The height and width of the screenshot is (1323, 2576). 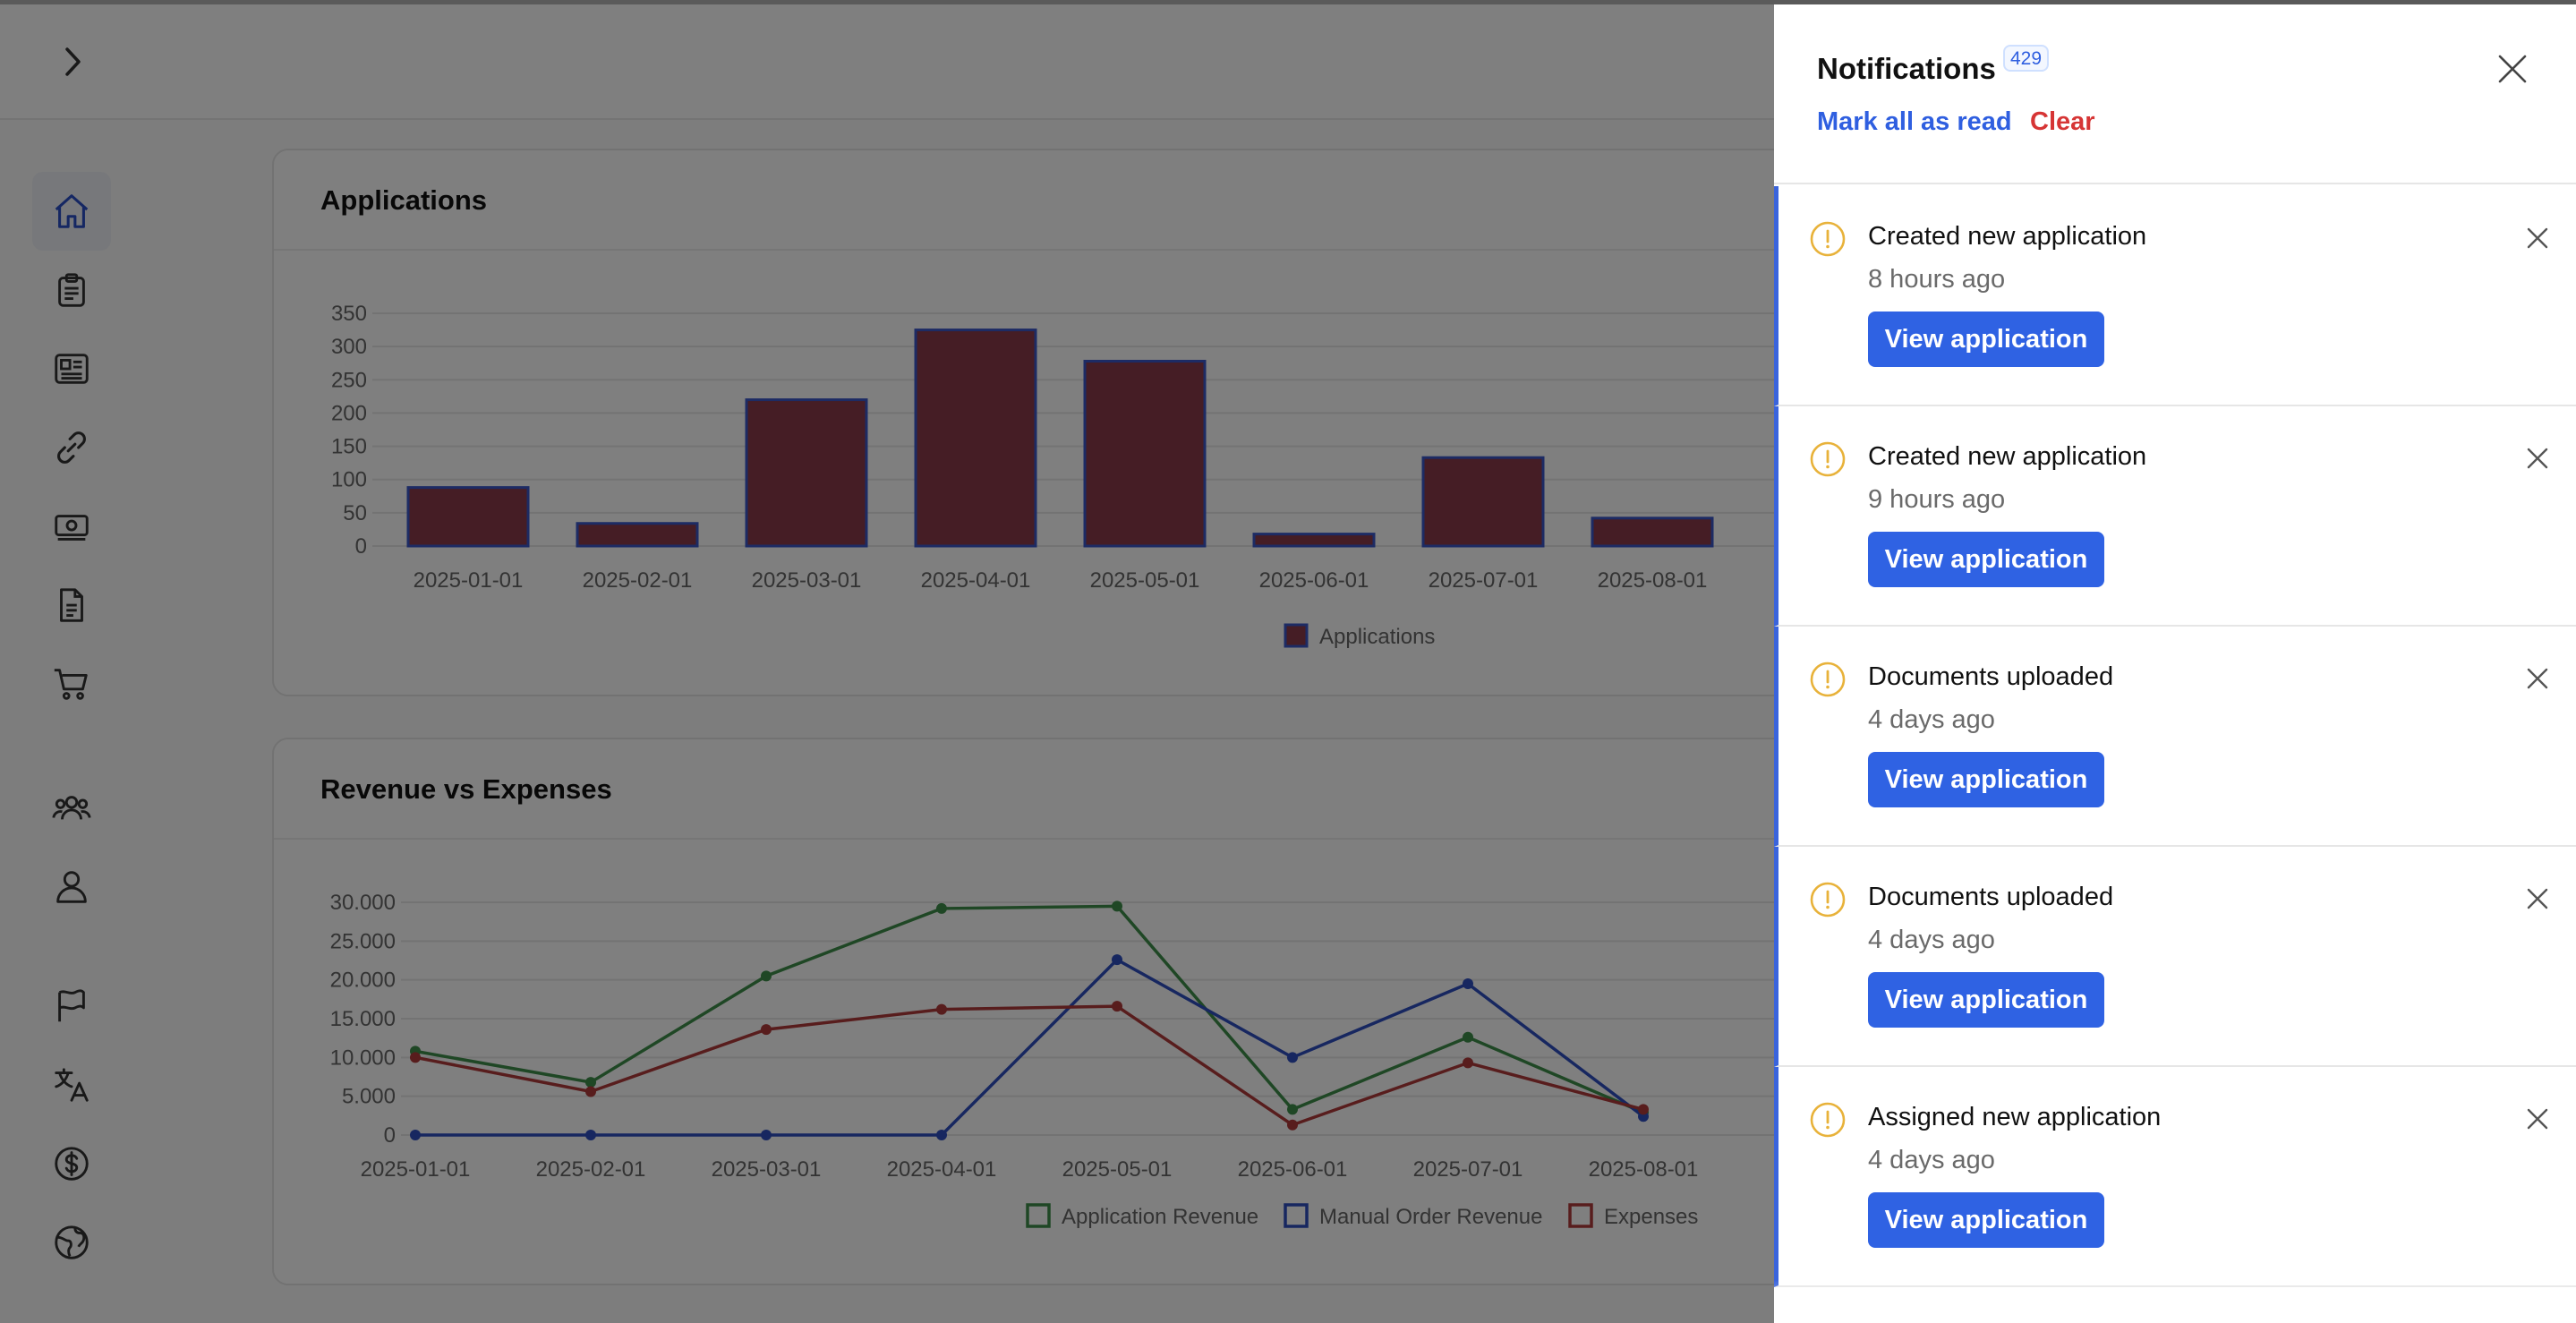 What do you see at coordinates (2026, 58) in the screenshot?
I see `notifications-count-badge: 429` at bounding box center [2026, 58].